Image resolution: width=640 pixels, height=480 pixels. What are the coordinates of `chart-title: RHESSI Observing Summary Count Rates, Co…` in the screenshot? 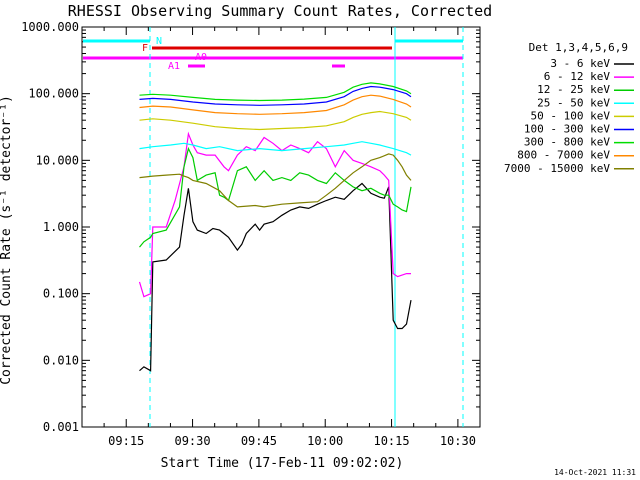 It's located at (280, 11).